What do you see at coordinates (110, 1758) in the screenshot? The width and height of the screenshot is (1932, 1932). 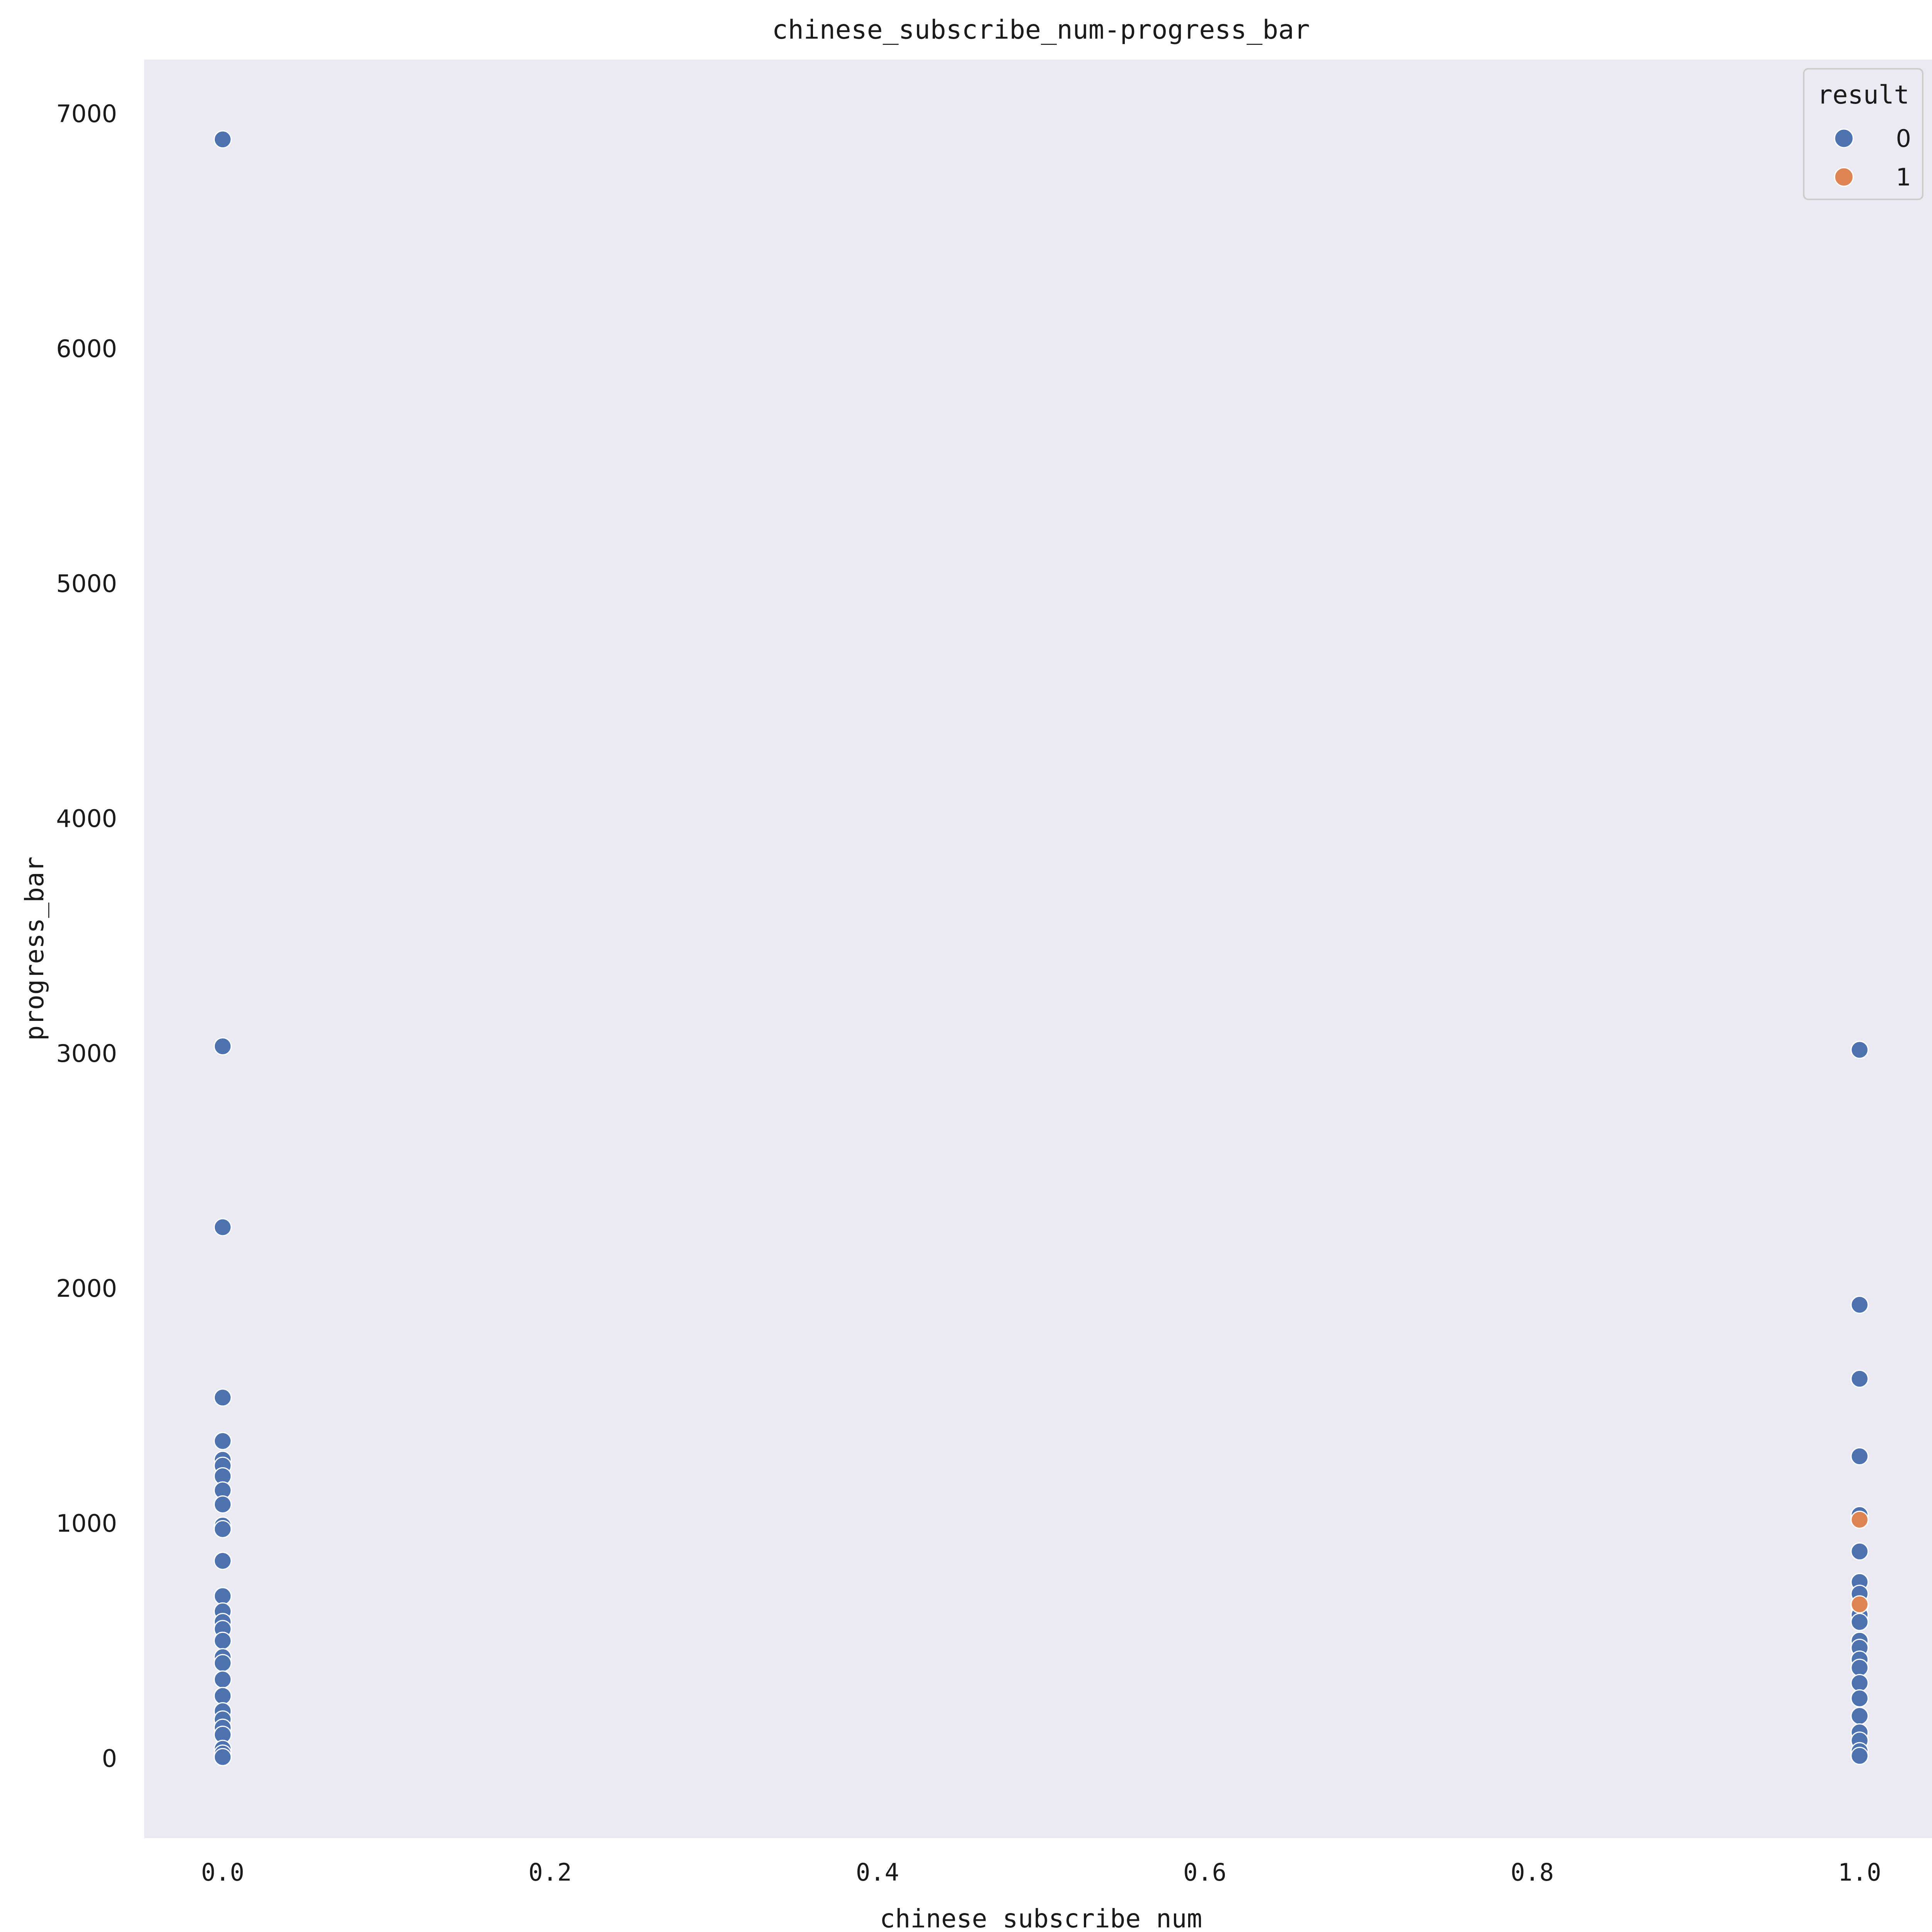 I see `y-tick-label: 0` at bounding box center [110, 1758].